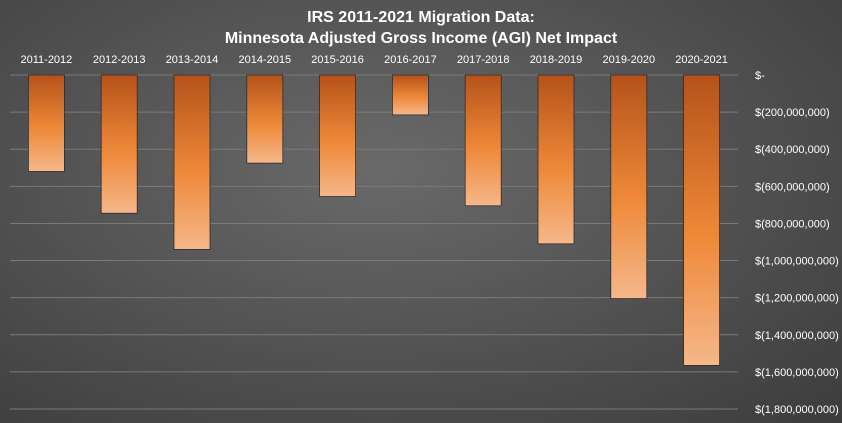 The height and width of the screenshot is (423, 842). What do you see at coordinates (797, 336) in the screenshot?
I see `y-tick-label: $(1,400,000,000)` at bounding box center [797, 336].